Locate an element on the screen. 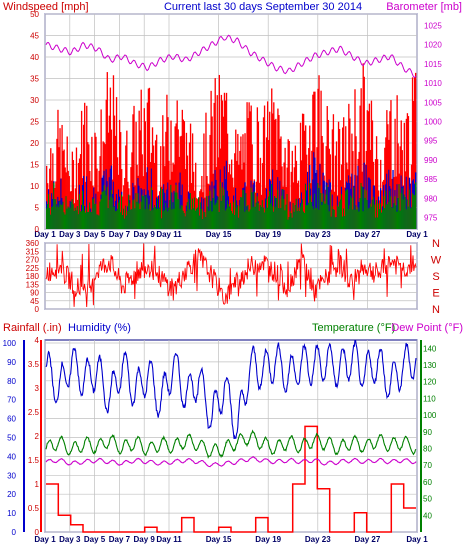 The width and height of the screenshot is (466, 555). compass-letter: N is located at coordinates (436, 310).